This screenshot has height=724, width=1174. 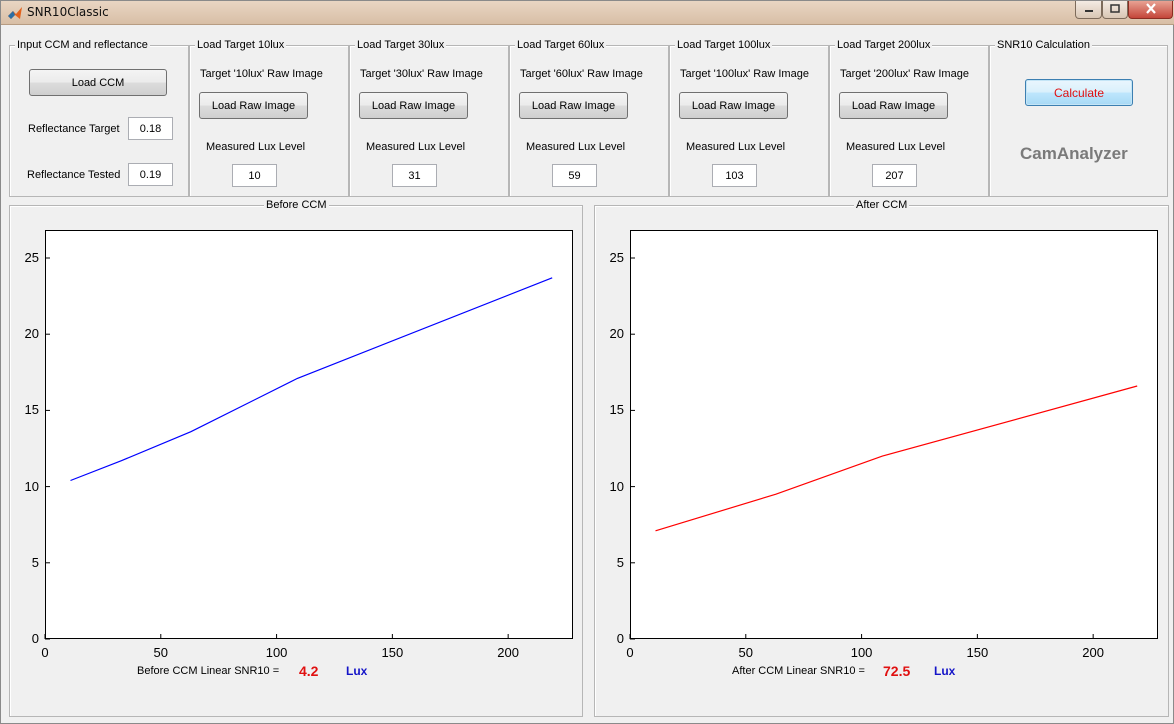 What do you see at coordinates (894, 175) in the screenshot?
I see `measured-lux-input: 207` at bounding box center [894, 175].